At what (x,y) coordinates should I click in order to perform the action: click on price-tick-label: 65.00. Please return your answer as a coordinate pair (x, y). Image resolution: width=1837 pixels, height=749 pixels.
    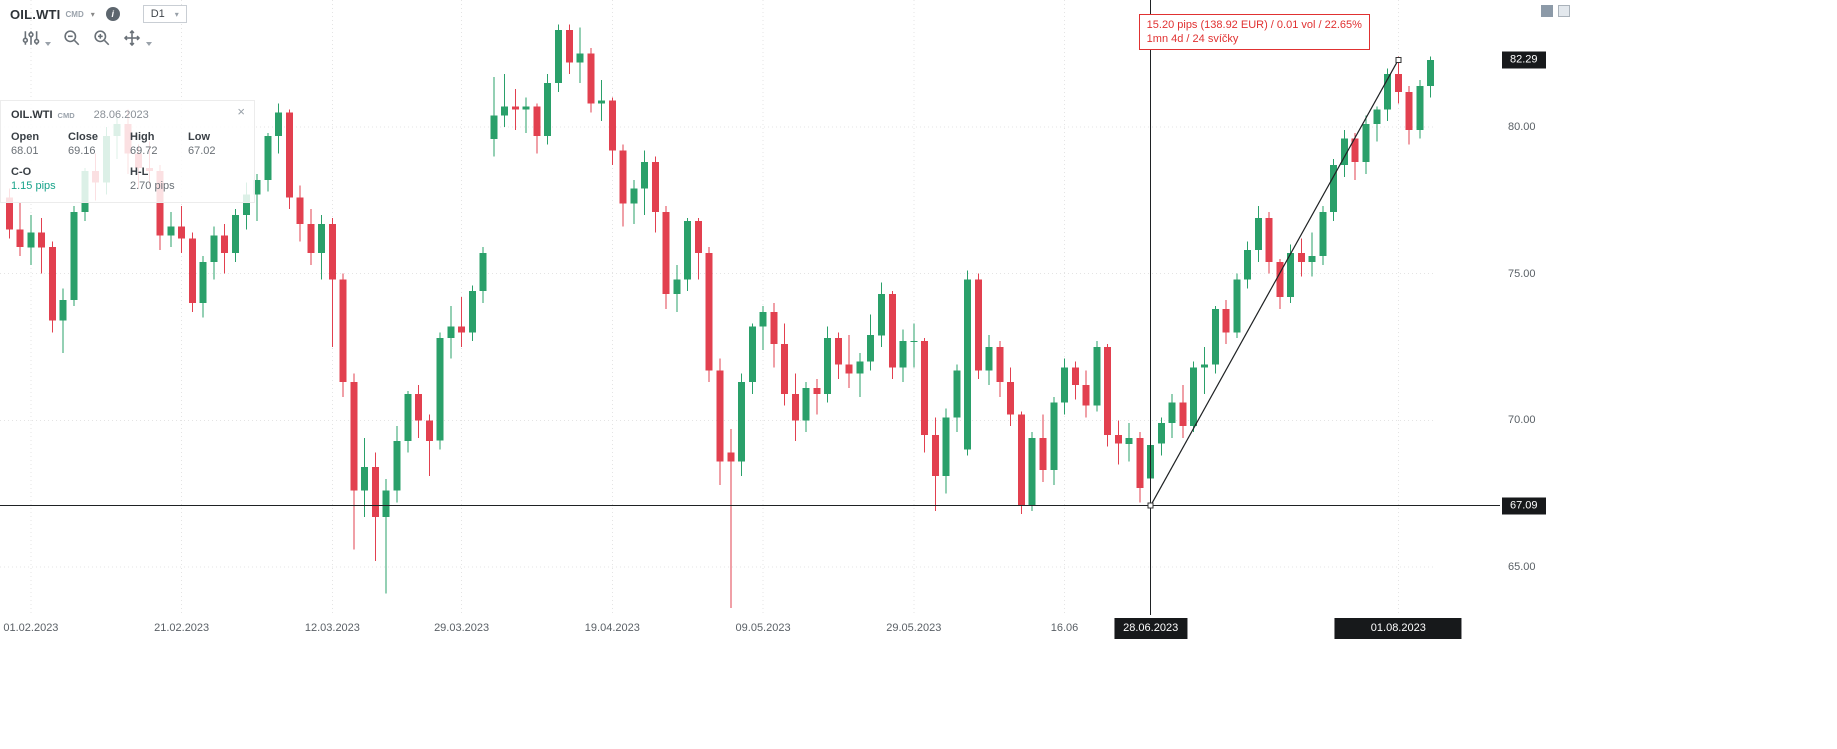
    Looking at the image, I should click on (1522, 566).